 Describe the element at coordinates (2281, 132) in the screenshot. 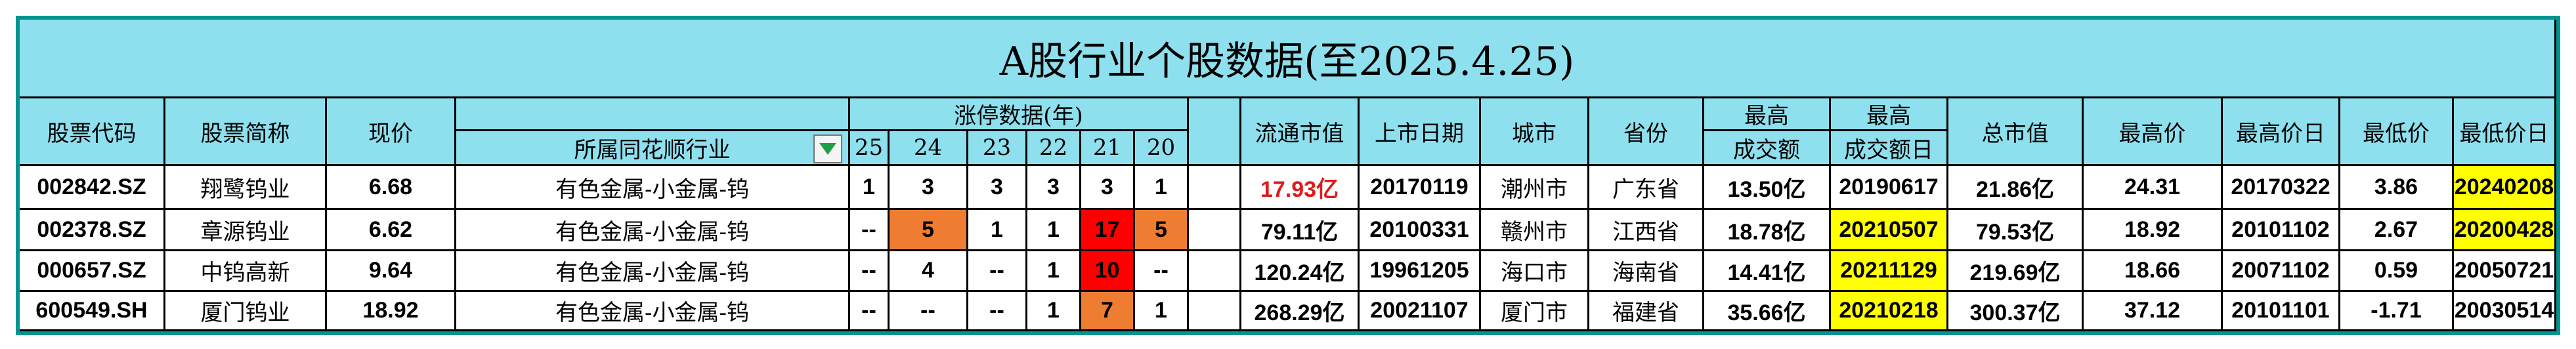

I see `header-high-price-date: 最高价日` at that location.